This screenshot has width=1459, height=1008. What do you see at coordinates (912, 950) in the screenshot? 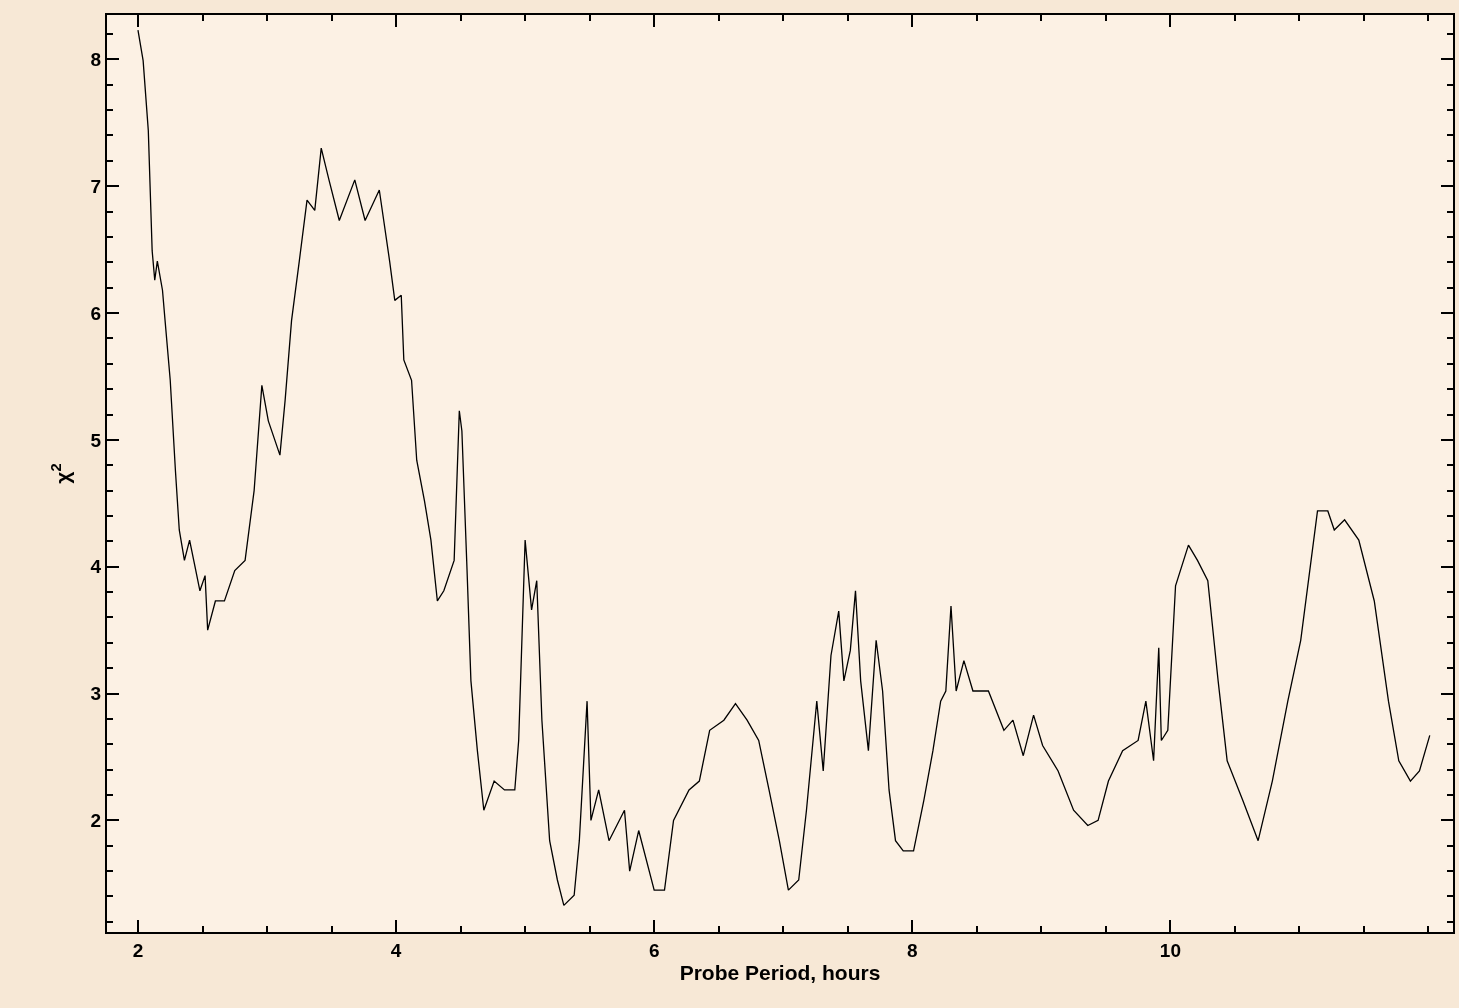
I see `x-tick-label: 8` at bounding box center [912, 950].